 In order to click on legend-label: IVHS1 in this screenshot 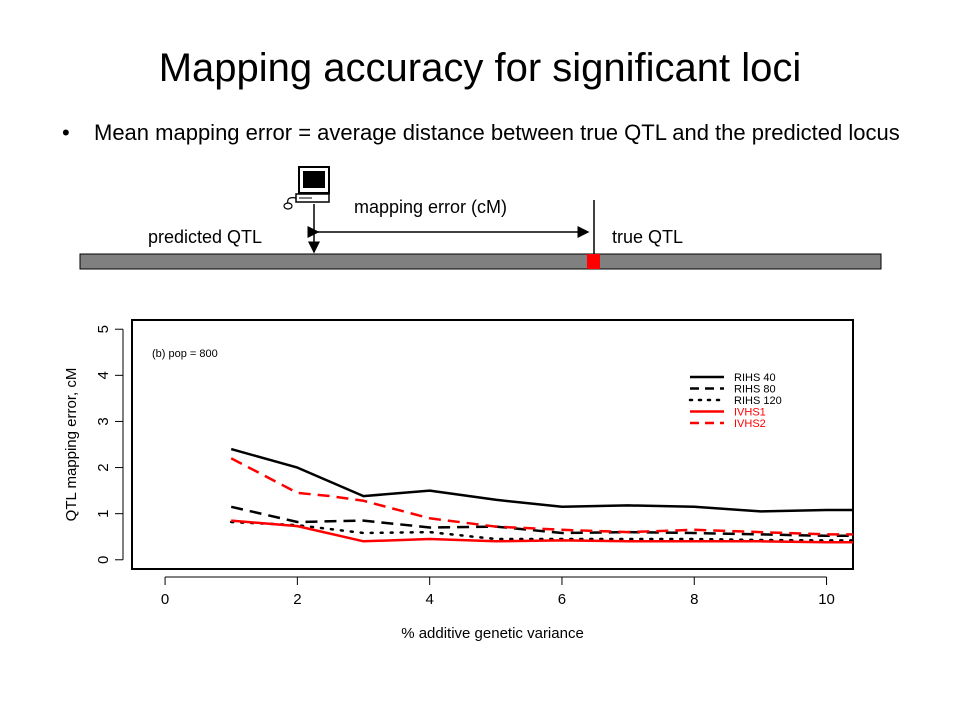, I will do `click(750, 413)`.